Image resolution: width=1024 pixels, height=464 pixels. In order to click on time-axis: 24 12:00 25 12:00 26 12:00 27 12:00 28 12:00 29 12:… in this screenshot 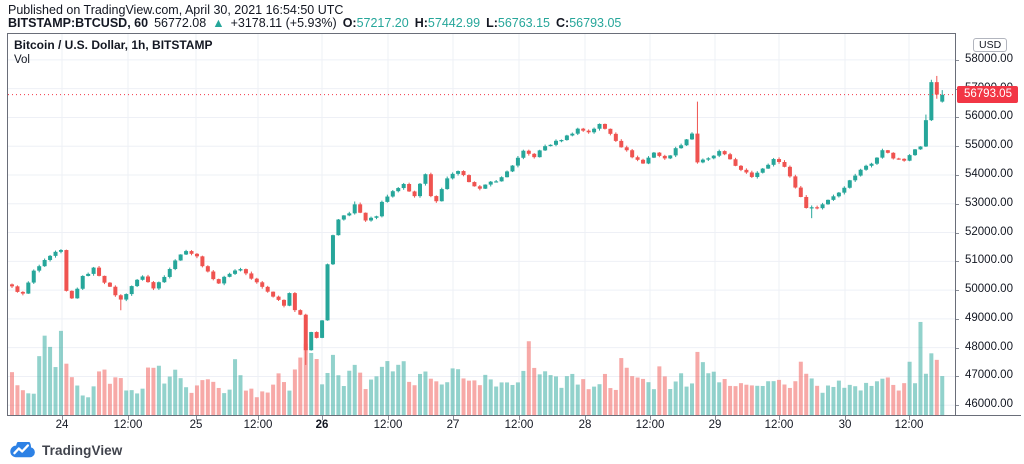, I will do `click(514, 425)`.